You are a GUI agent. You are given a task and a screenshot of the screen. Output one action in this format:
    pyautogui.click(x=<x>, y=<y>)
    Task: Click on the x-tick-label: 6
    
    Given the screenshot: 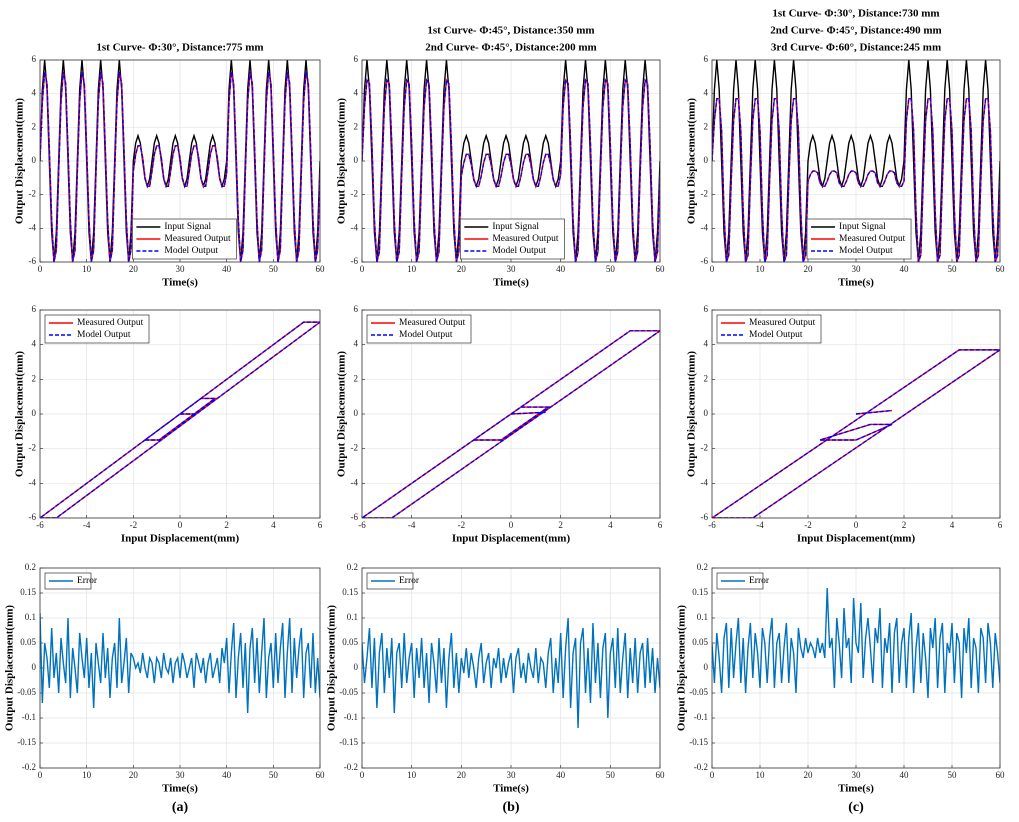 What is the action you would take?
    pyautogui.click(x=320, y=525)
    